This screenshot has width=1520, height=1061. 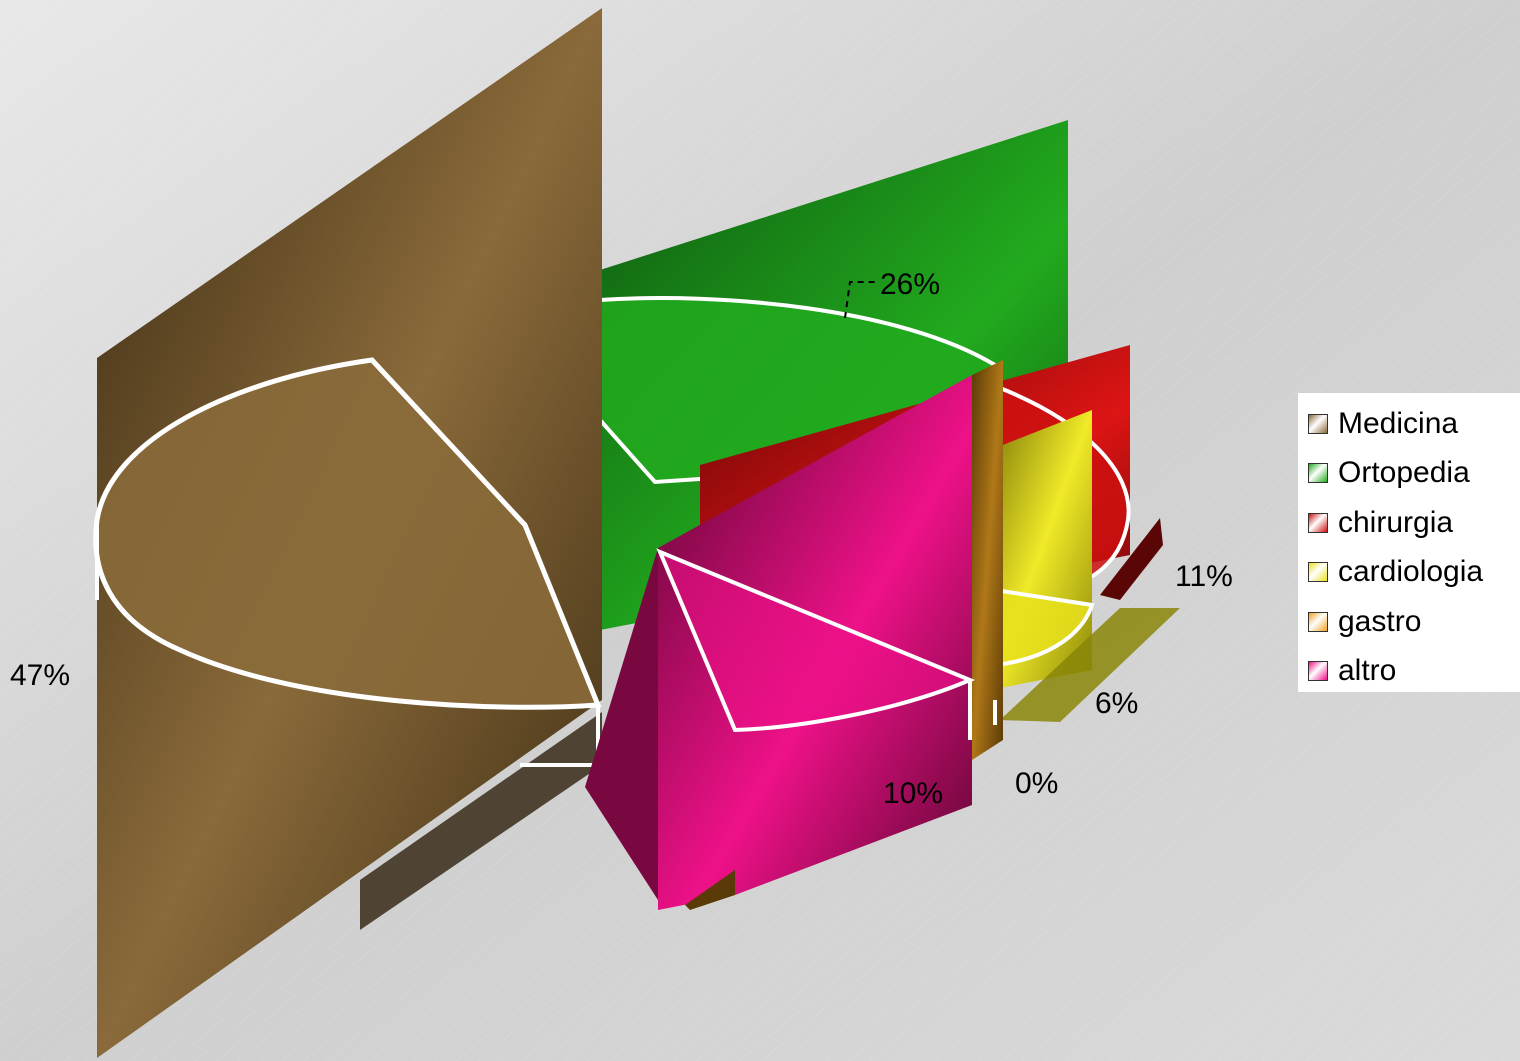 I want to click on data-label-cardiologia: 6%, so click(x=1116, y=703).